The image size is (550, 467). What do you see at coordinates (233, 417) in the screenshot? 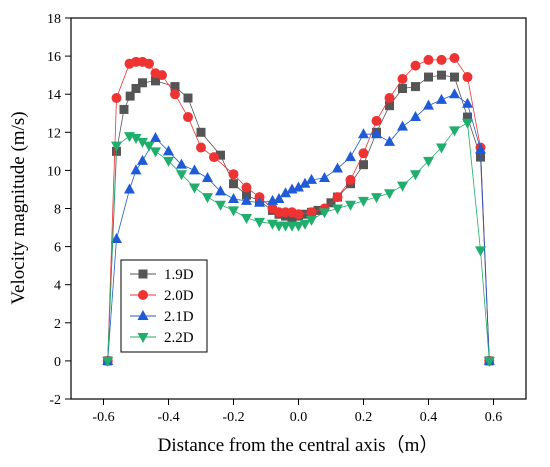
I see `x-tick-label: -0.2` at bounding box center [233, 417].